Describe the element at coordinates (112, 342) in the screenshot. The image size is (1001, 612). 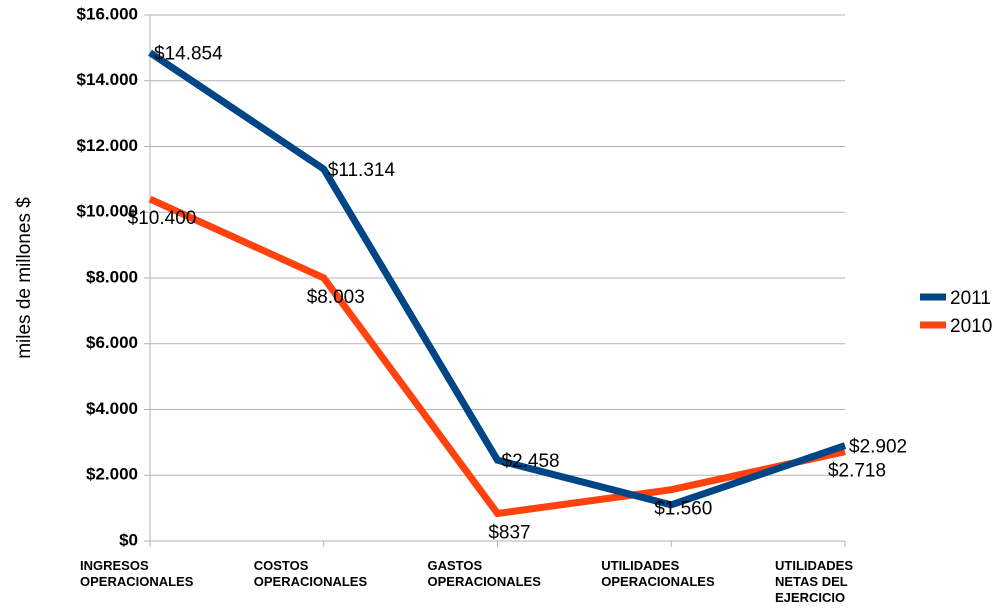
I see `y-tick-label: $6.000` at that location.